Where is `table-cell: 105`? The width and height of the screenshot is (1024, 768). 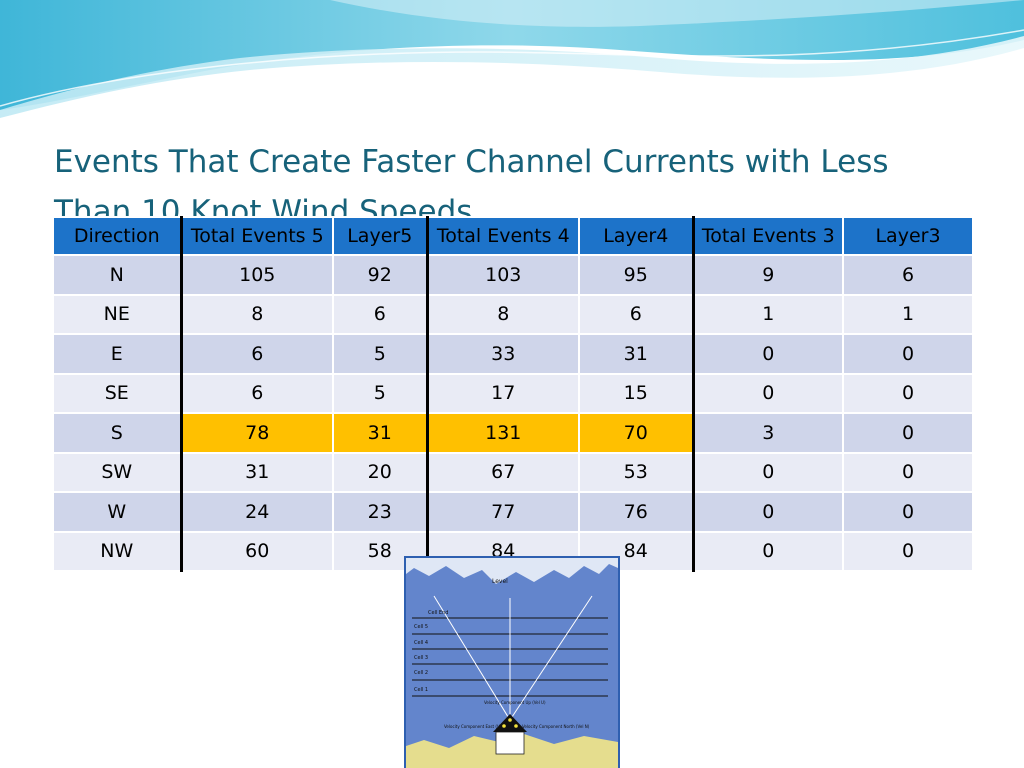
table-cell: 105 is located at coordinates (256, 275).